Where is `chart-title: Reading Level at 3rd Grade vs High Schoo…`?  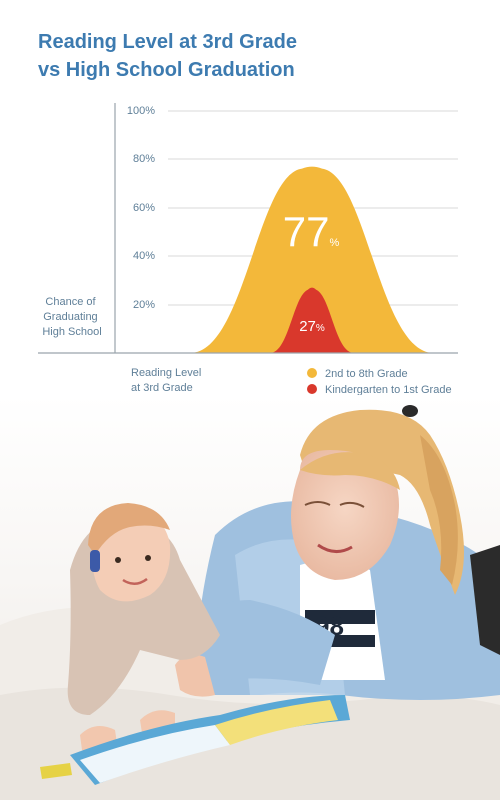 chart-title: Reading Level at 3rd Grade vs High Schoo… is located at coordinates (167, 56).